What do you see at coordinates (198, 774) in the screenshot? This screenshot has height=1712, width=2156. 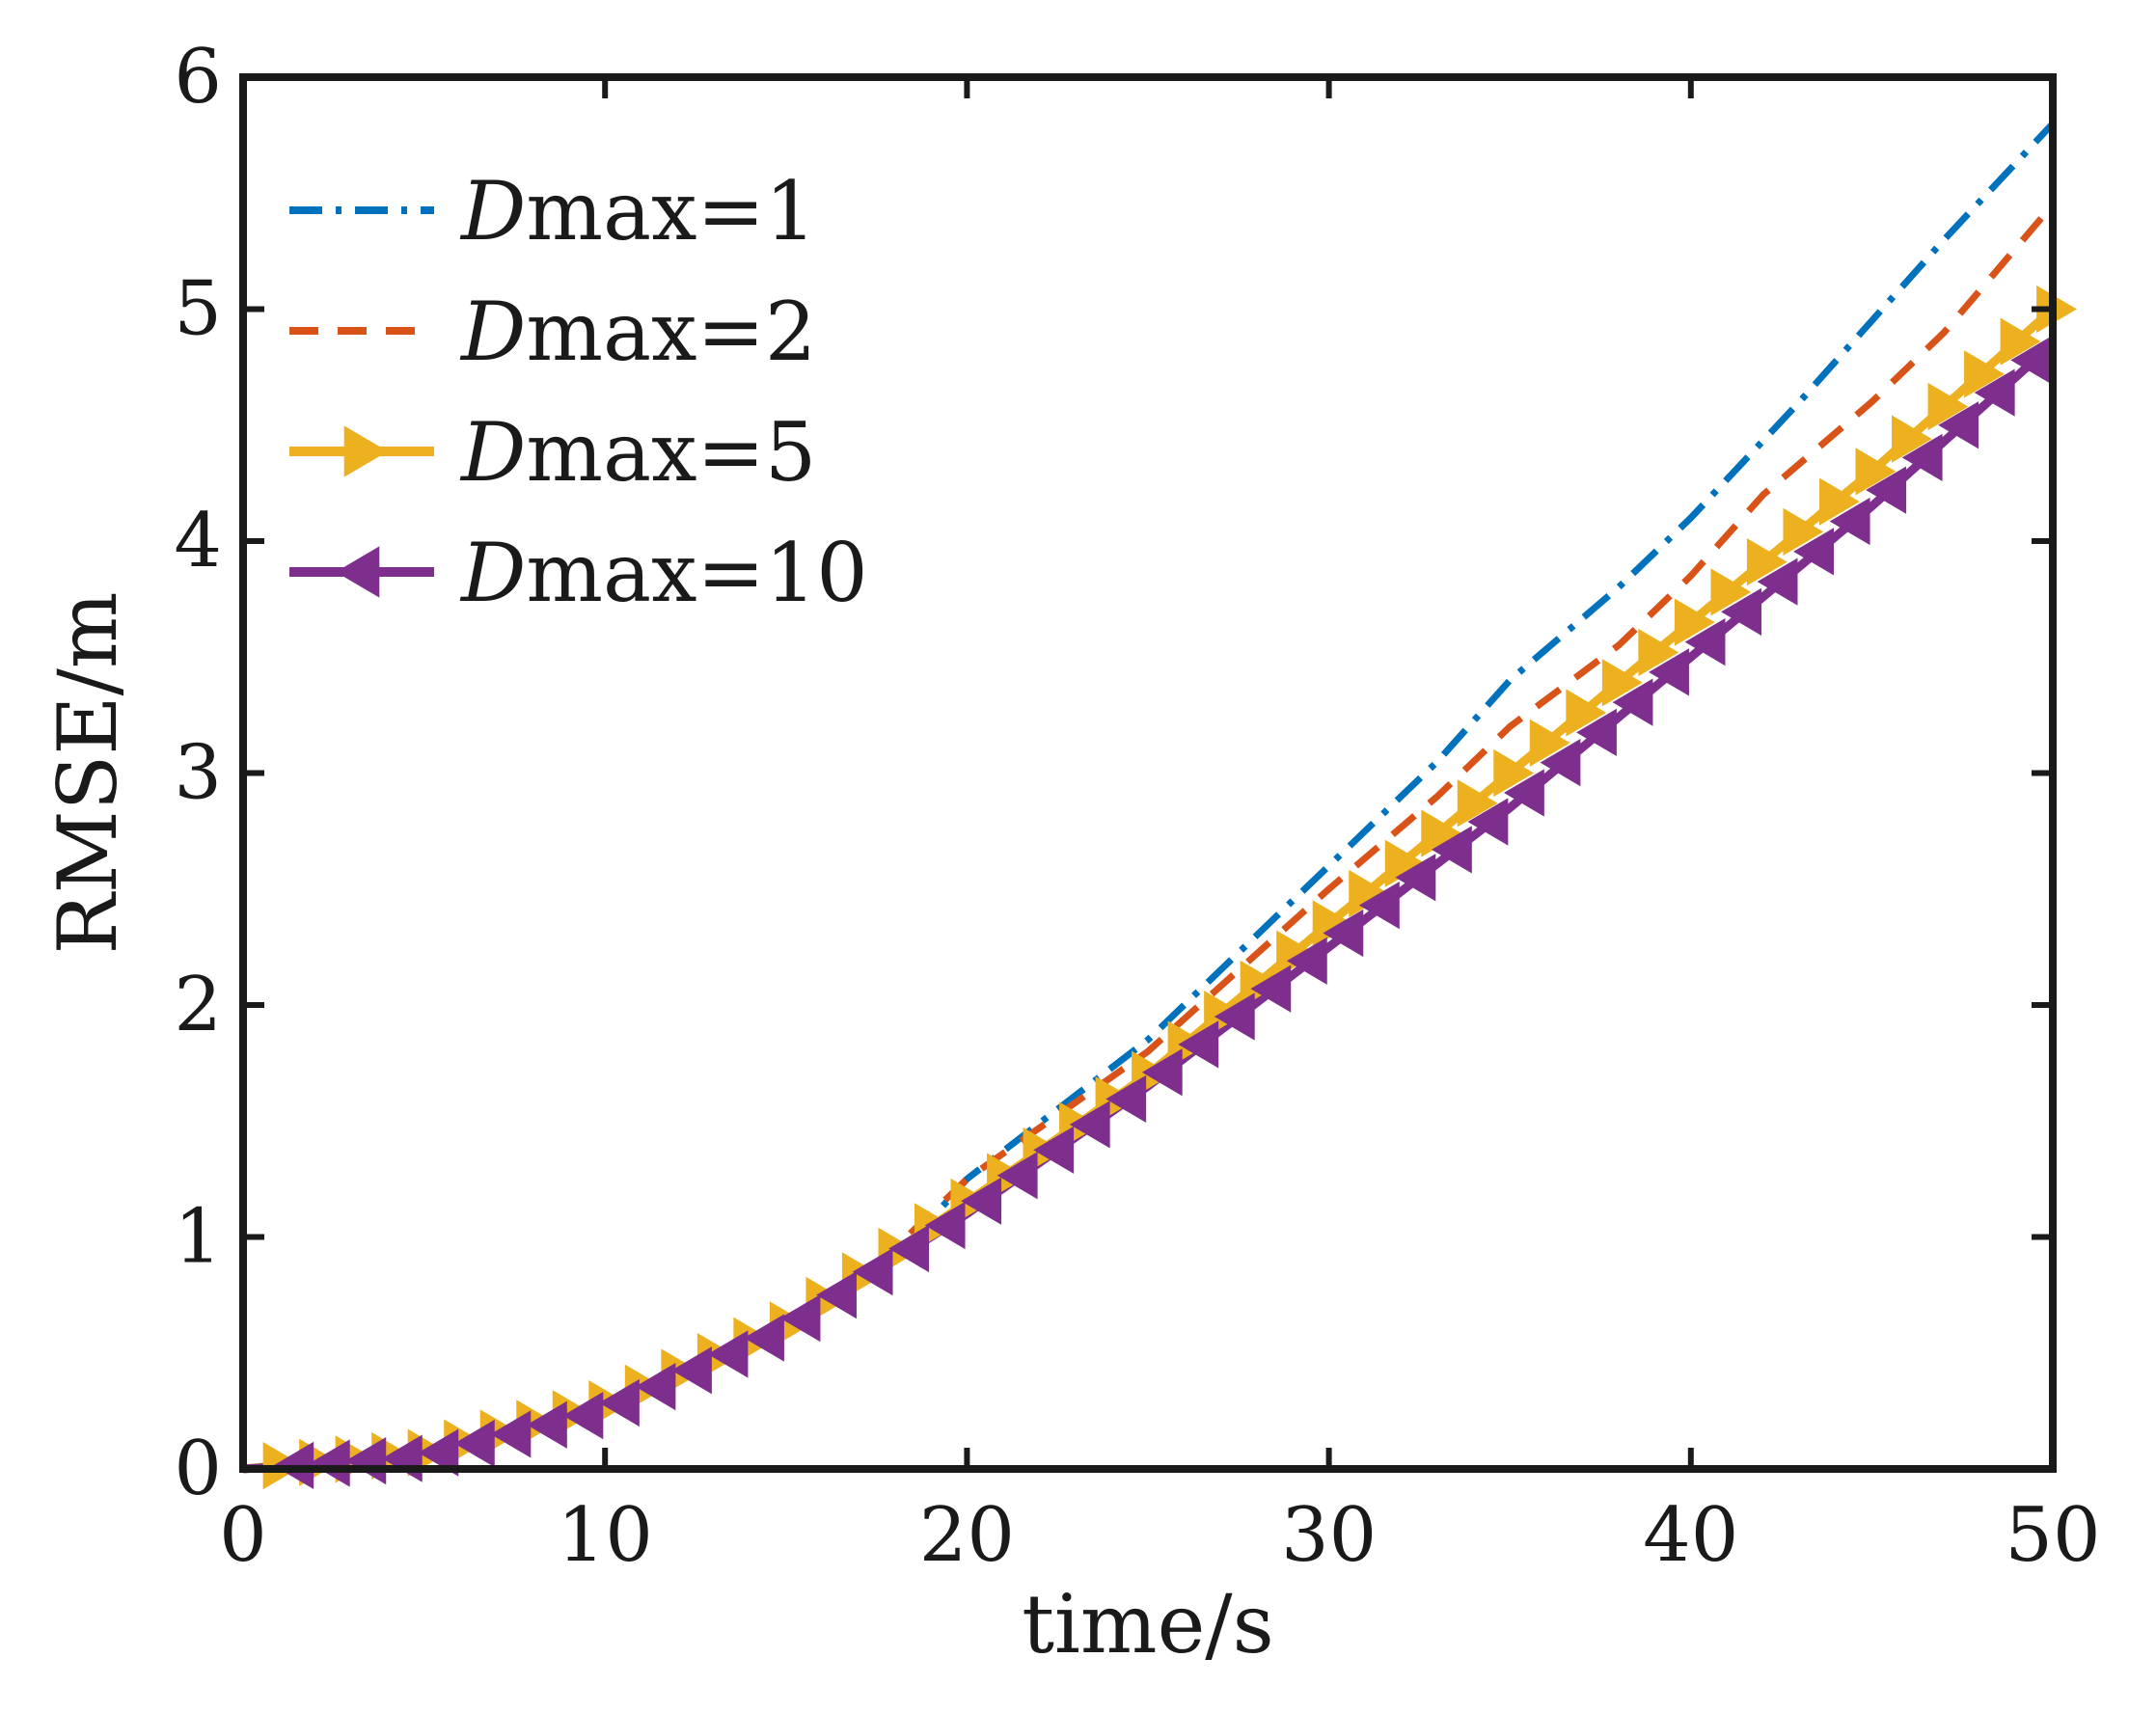 I see `y-tick-label: 3` at bounding box center [198, 774].